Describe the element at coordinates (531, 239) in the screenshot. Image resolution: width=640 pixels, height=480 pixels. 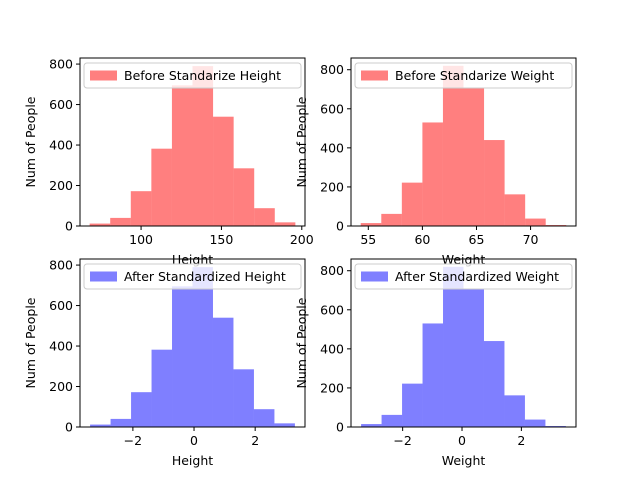
I see `x-tick-label: 70` at that location.